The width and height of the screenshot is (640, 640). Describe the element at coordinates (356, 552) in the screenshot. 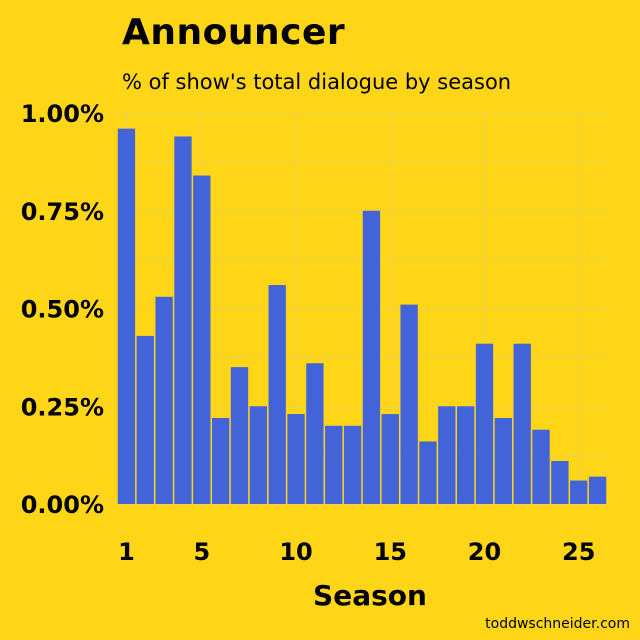

I see `x-tick-labels: 1 5 10 15 20 25` at that location.